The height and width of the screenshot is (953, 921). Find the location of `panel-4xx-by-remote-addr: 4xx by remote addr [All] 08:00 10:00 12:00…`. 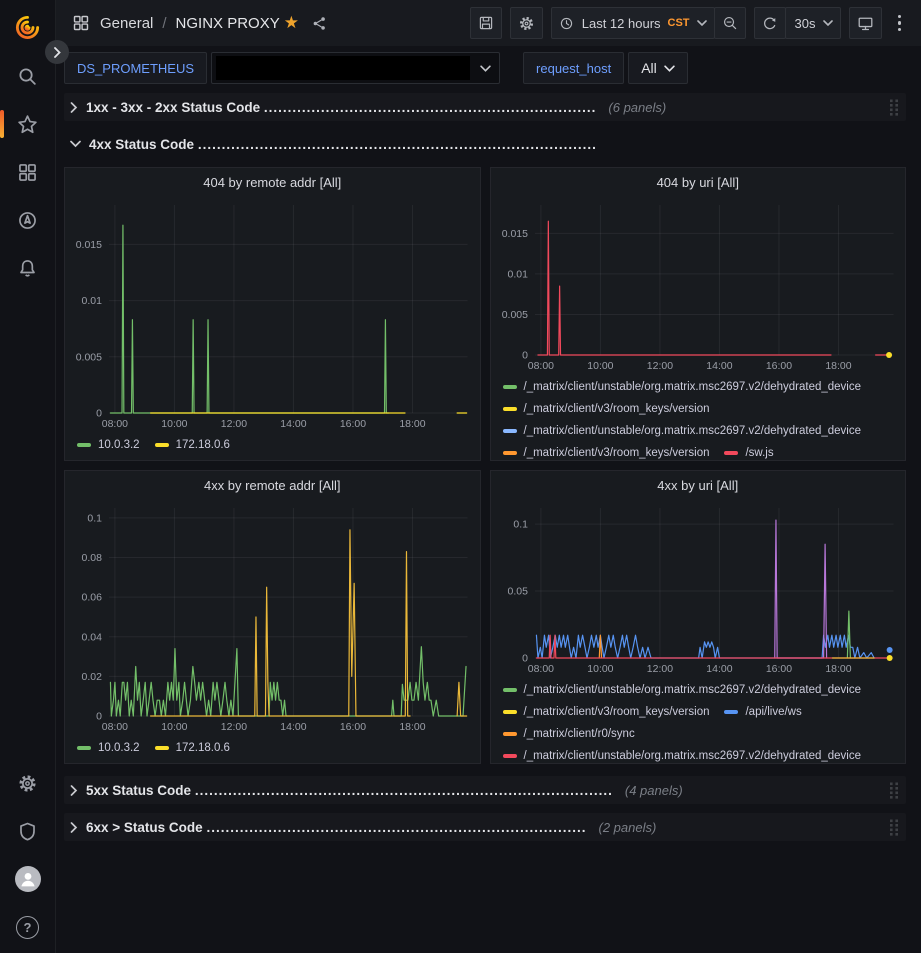

panel-4xx-by-remote-addr: 4xx by remote addr [All] 08:00 10:00 12:00… is located at coordinates (272, 617).